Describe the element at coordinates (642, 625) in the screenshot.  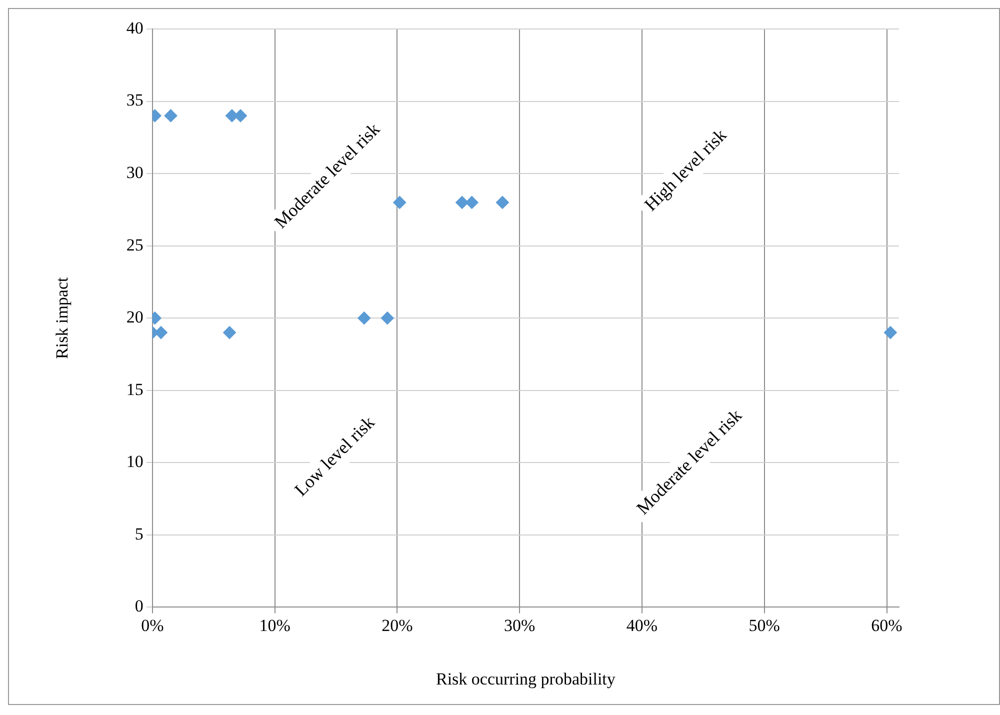
I see `x-tick-label: 40%` at that location.